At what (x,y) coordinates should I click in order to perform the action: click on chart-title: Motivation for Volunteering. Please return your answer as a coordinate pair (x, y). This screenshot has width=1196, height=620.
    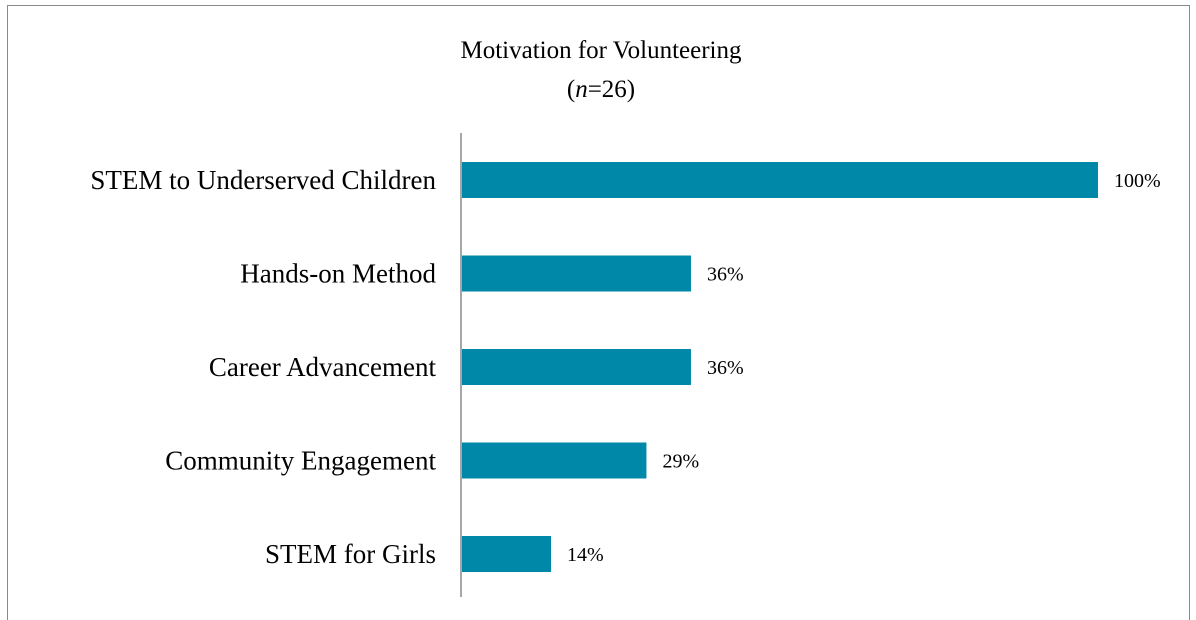
    Looking at the image, I should click on (601, 50).